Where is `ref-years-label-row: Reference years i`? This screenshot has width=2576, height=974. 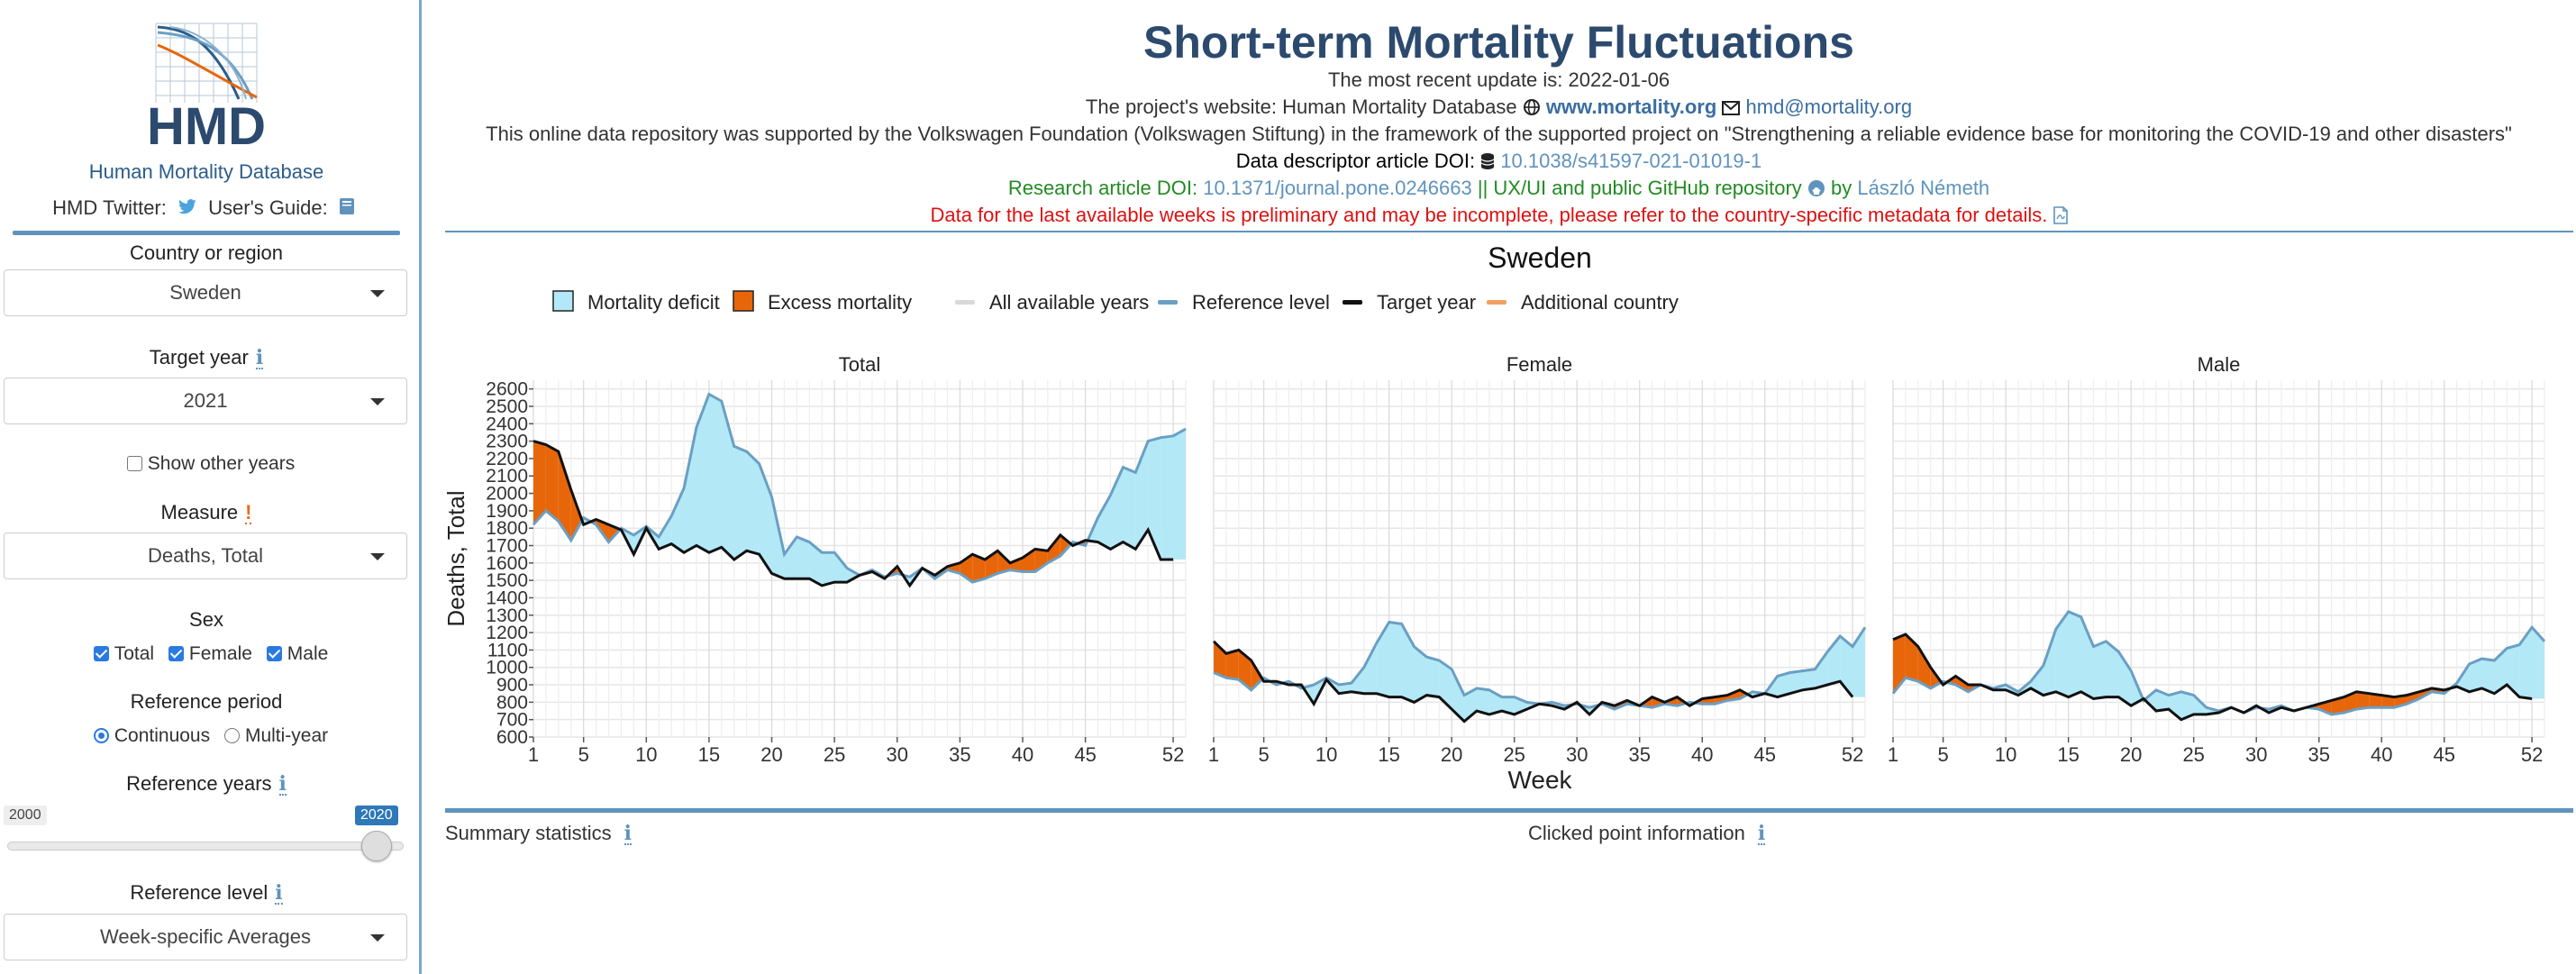 ref-years-label-row: Reference years i is located at coordinates (206, 784).